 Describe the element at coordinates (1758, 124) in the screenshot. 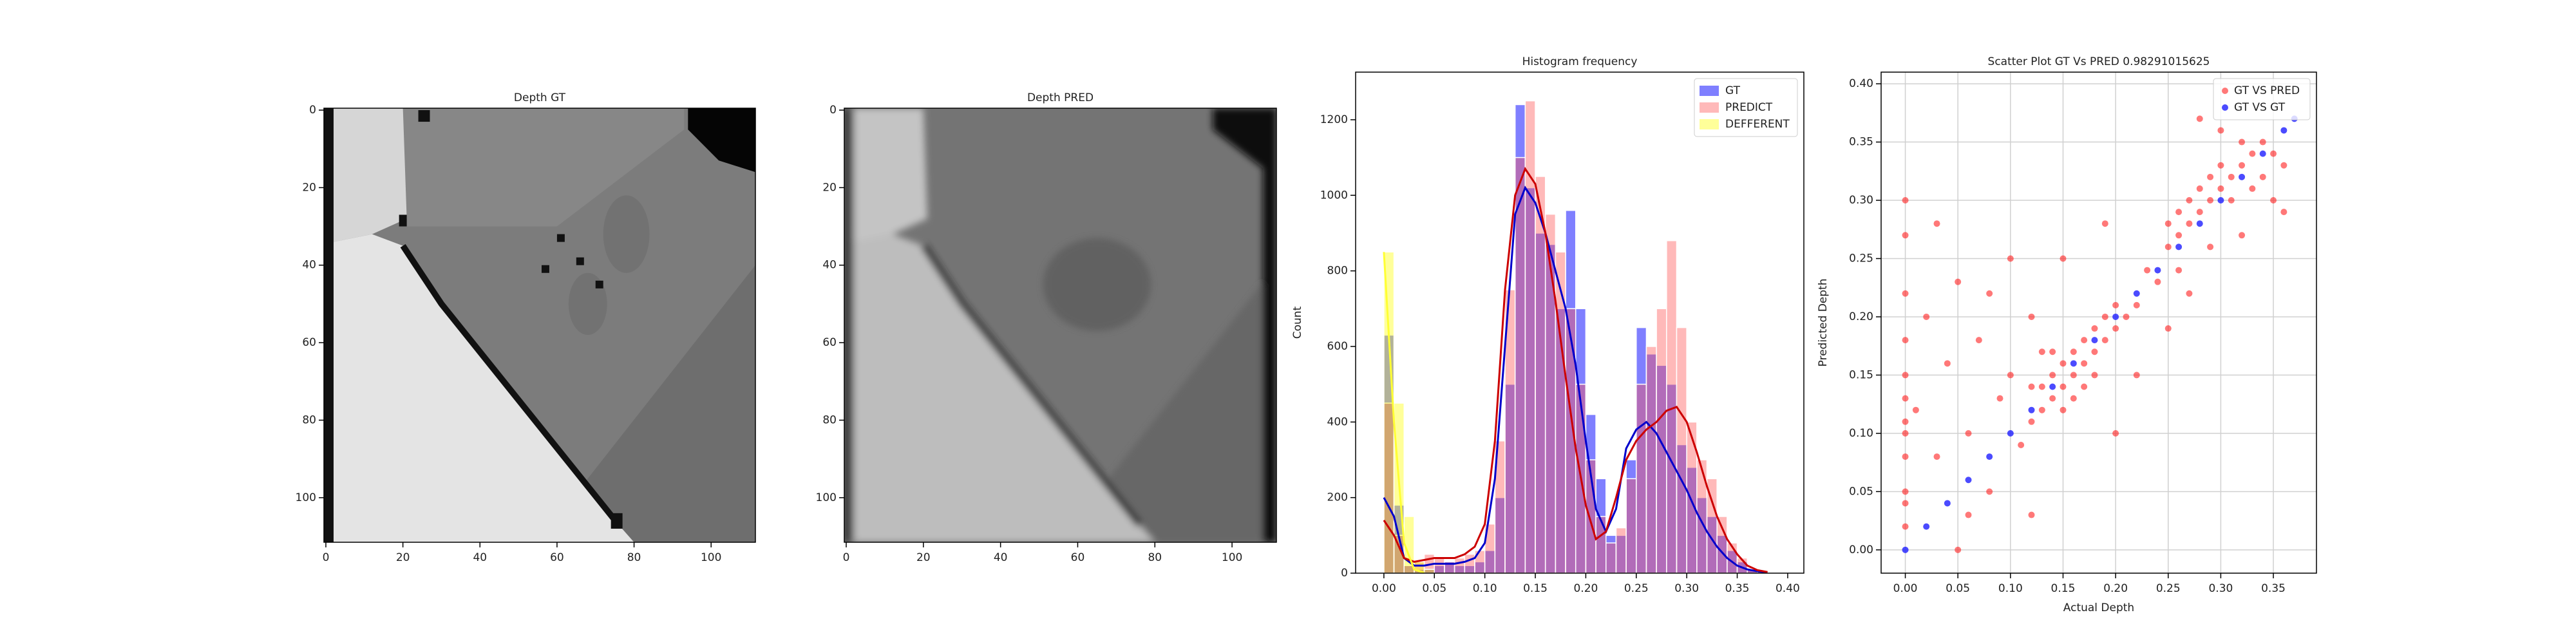

I see `legend-label: DEFFERENT` at that location.